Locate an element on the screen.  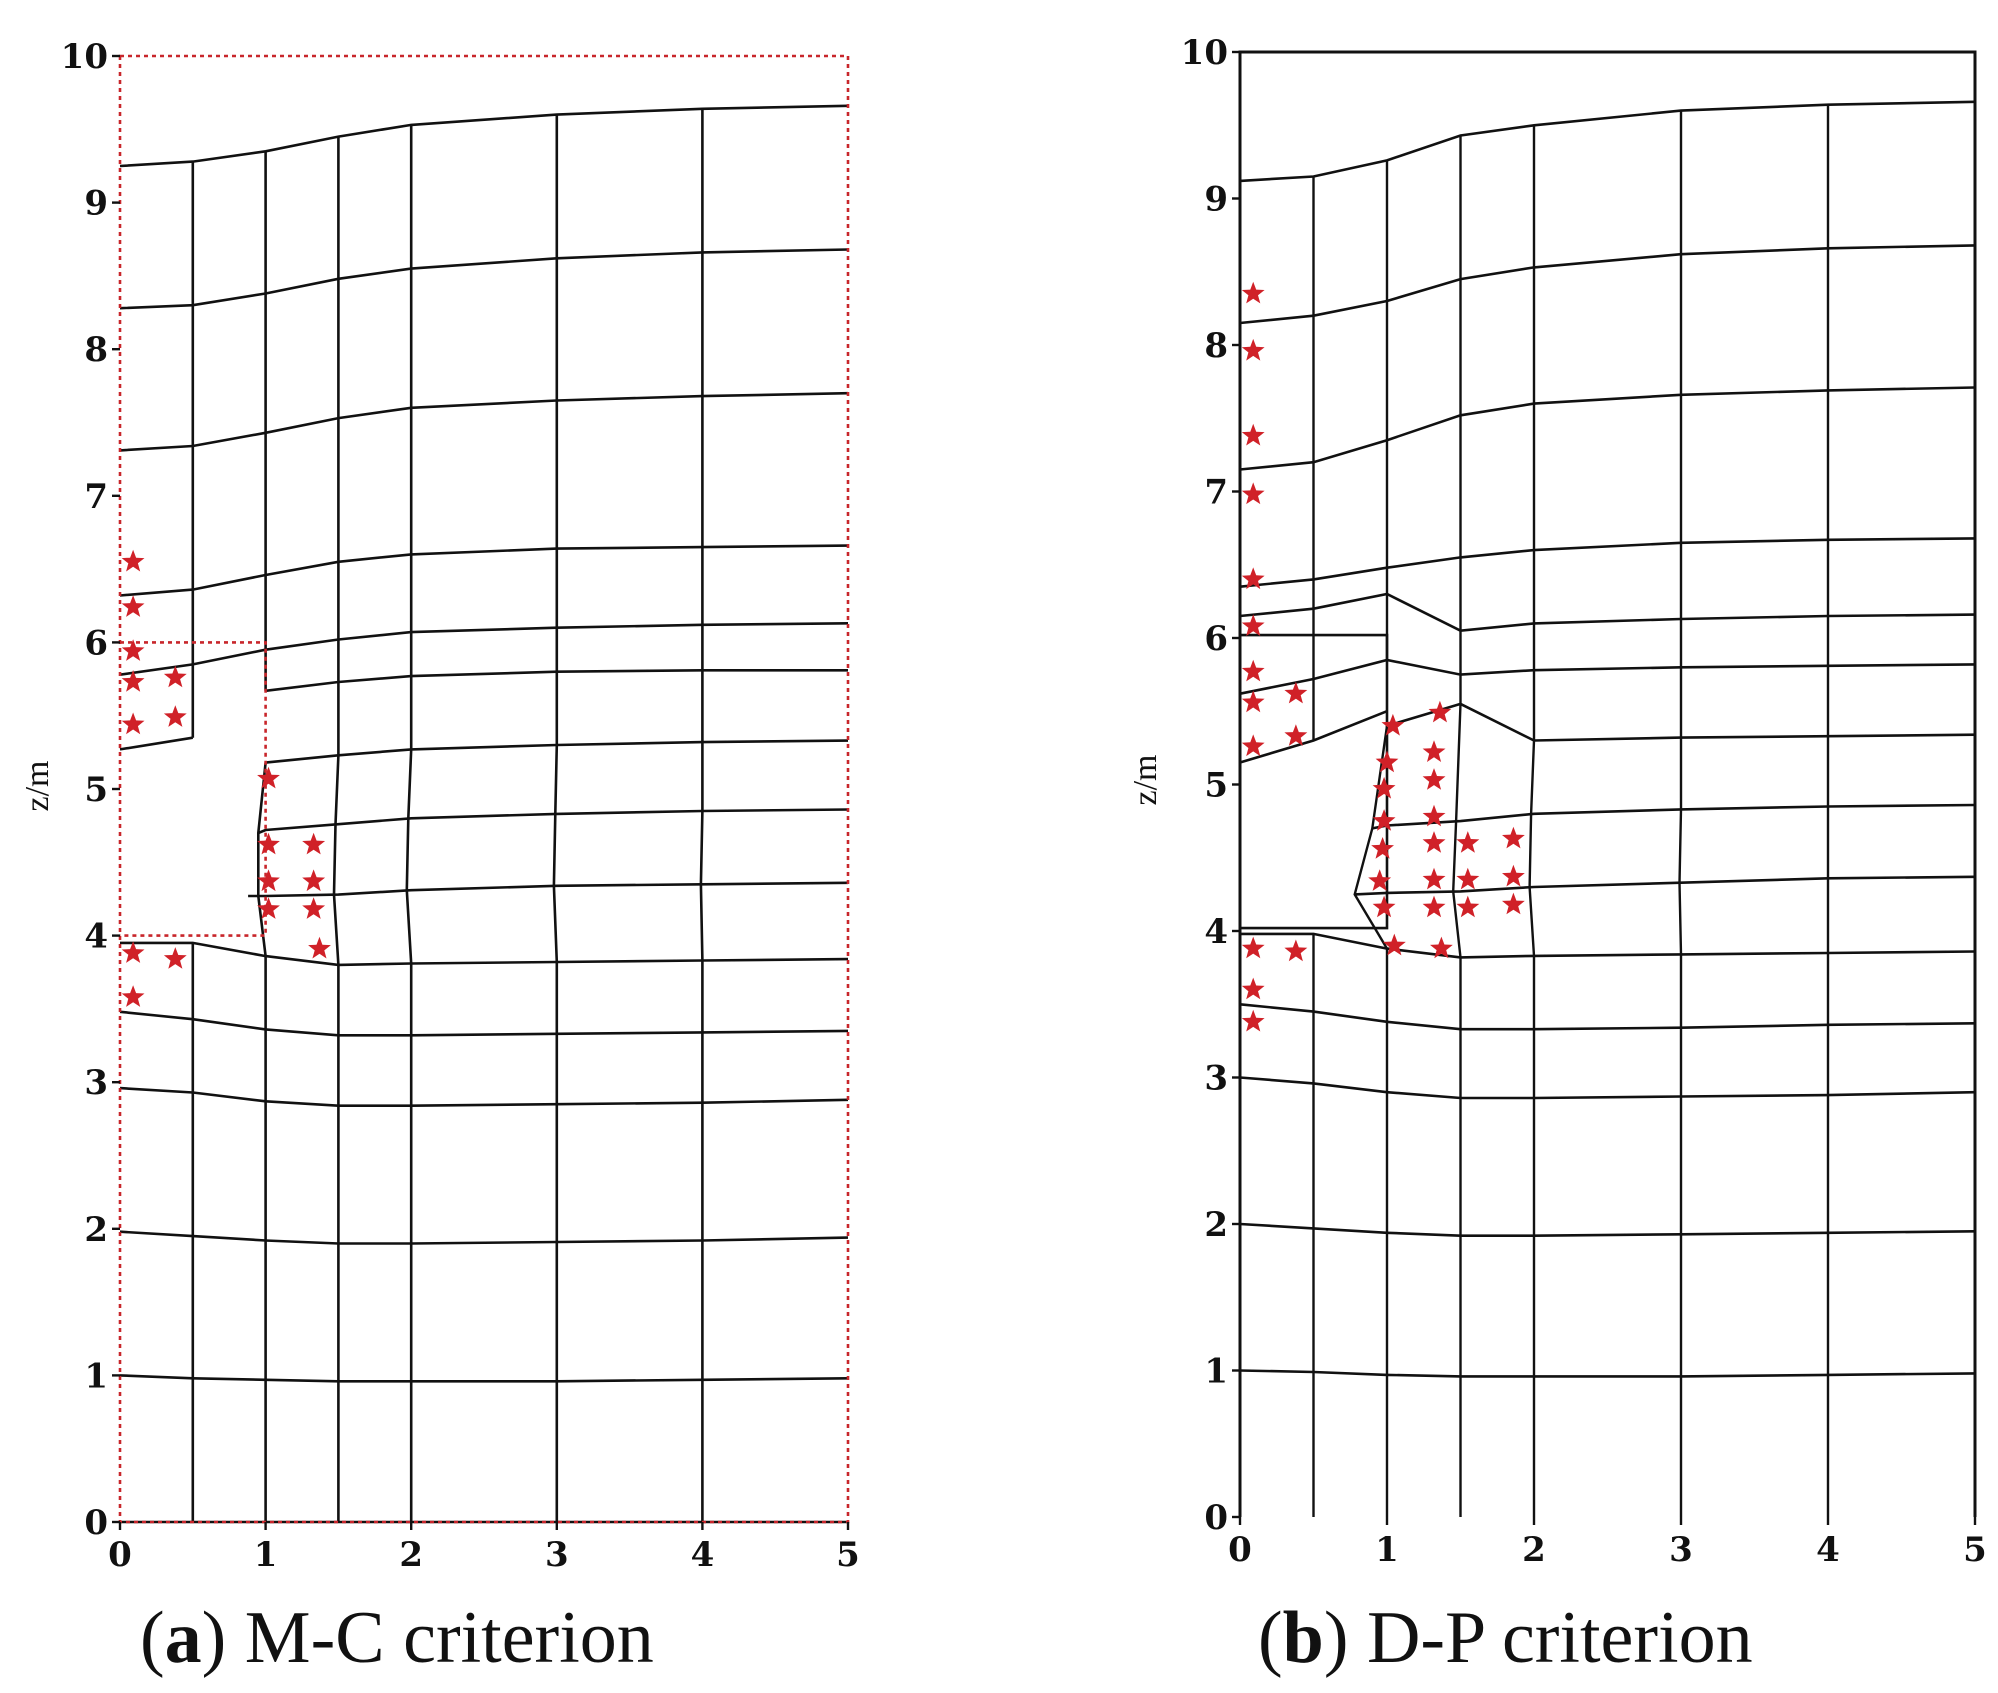
panel-a-caption: (a) M-C criterion is located at coordinates (397, 1638).